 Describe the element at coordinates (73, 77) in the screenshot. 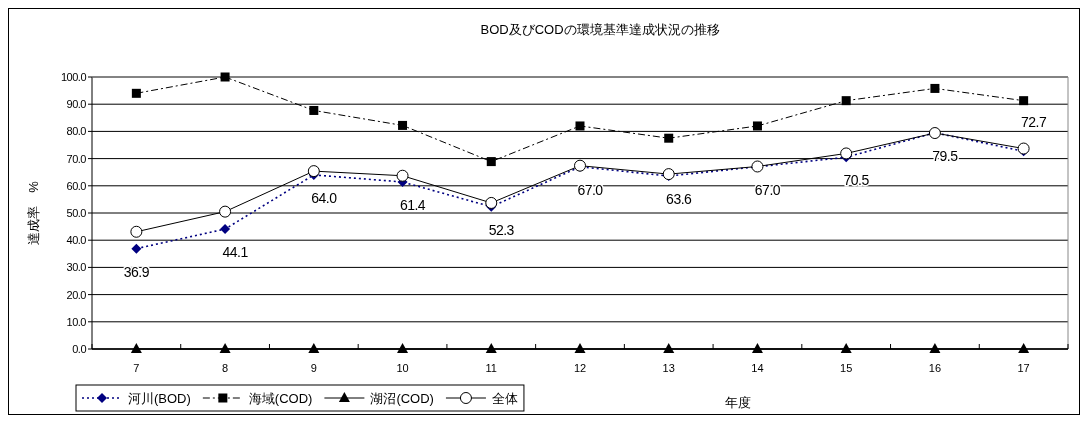

I see `y-tick-label: 100.0` at that location.